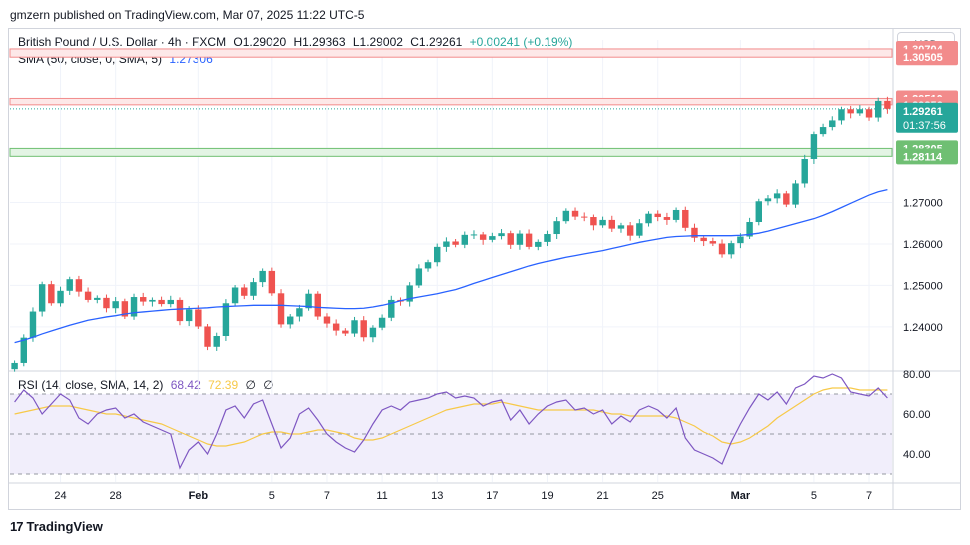  What do you see at coordinates (463, 496) in the screenshot?
I see `time-axis: 24 28 Feb 5 7 11 13 17 19 21 25 Mar 5 7` at bounding box center [463, 496].